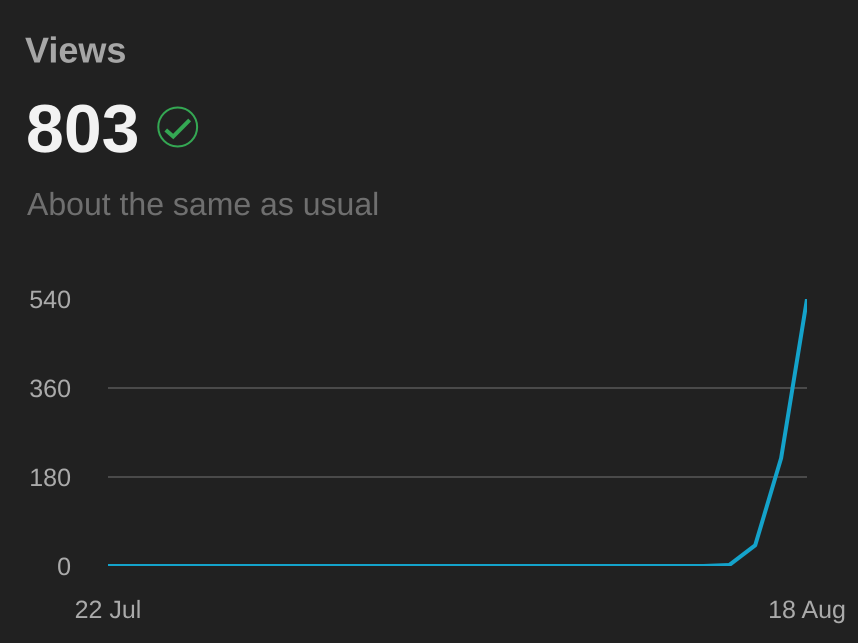 The width and height of the screenshot is (858, 643). Describe the element at coordinates (50, 478) in the screenshot. I see `y-tick-label: 180` at that location.